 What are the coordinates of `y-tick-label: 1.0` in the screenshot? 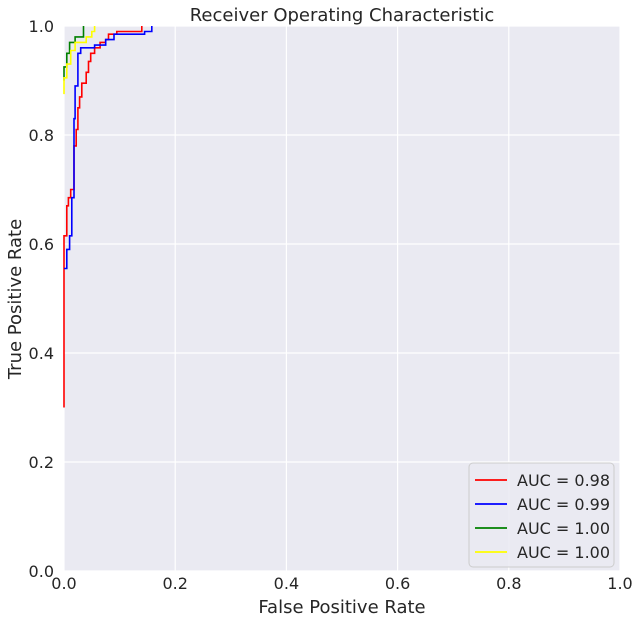 It's located at (41, 26).